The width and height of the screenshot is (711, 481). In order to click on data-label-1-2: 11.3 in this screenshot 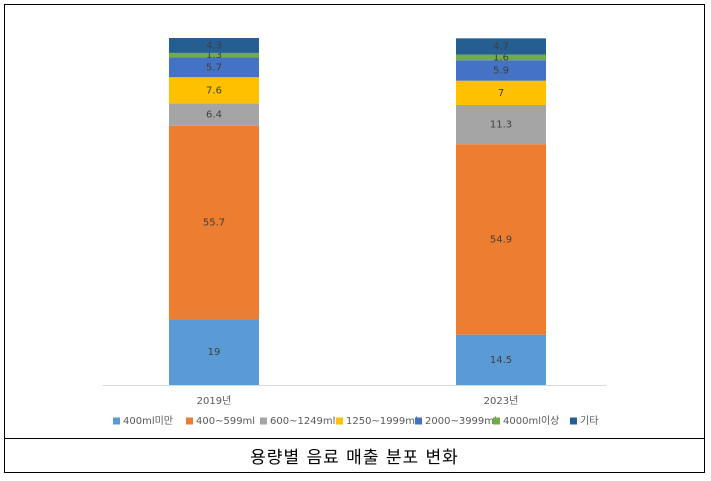, I will do `click(501, 125)`.